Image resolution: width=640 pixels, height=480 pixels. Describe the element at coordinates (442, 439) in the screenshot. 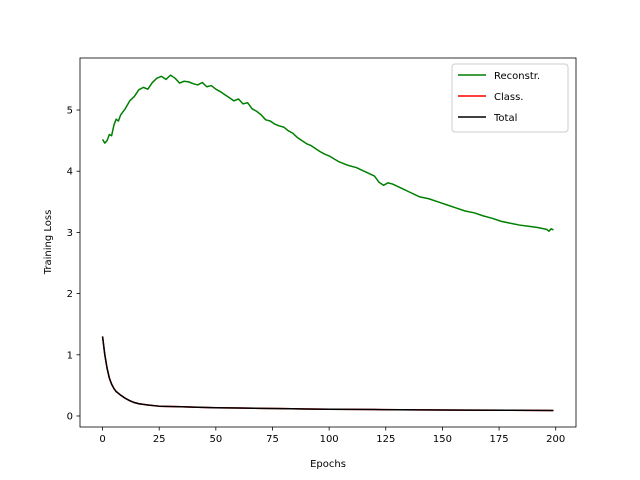

I see `x-tick-label: 150` at that location.